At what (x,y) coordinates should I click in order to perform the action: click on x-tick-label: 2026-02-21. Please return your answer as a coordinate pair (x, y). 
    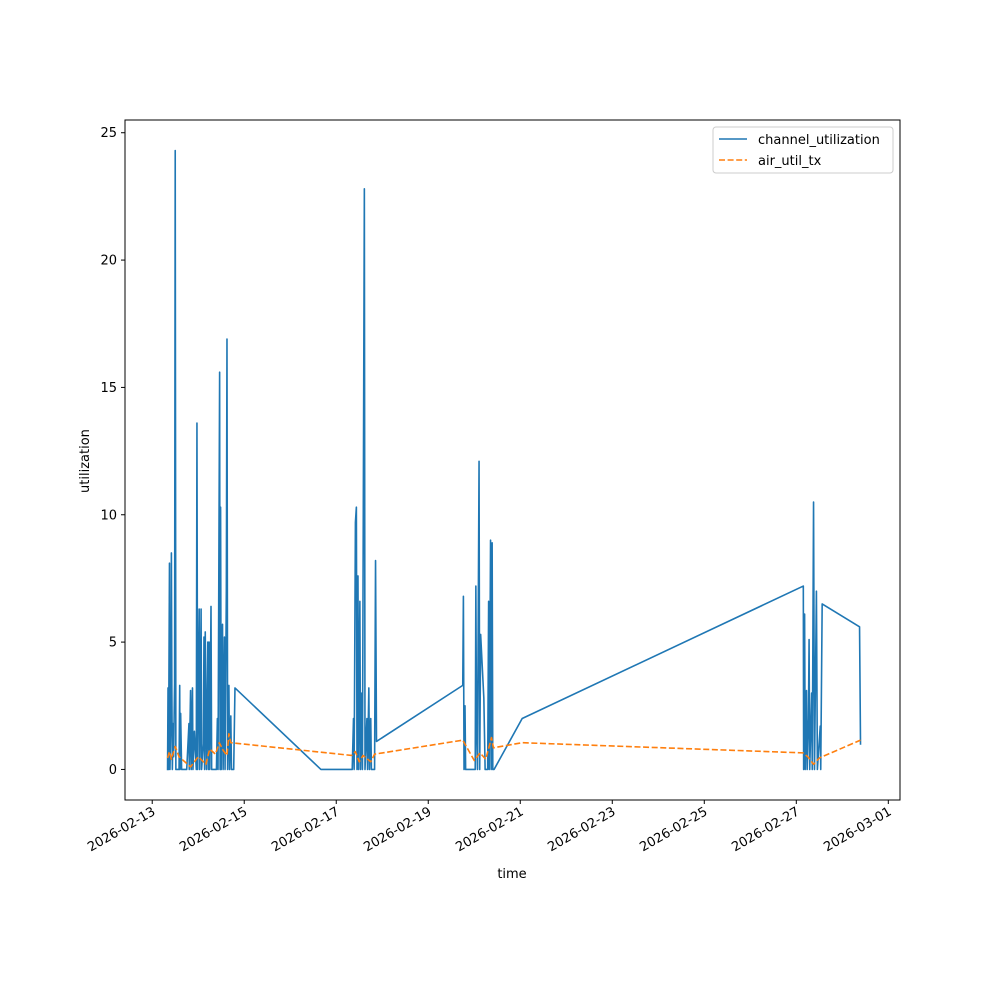
    Looking at the image, I should click on (489, 829).